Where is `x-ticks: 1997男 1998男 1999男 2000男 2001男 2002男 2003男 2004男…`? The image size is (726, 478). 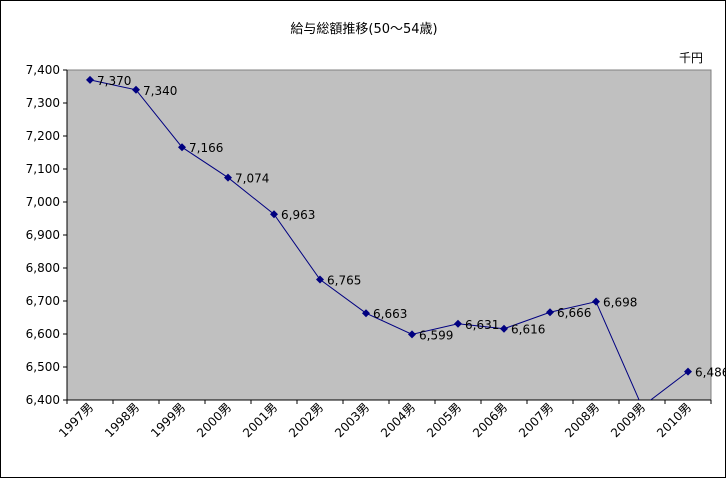
x-ticks: 1997男 1998男 1999男 2000男 2001男 2002男 2003男 2004男… is located at coordinates (384, 420).